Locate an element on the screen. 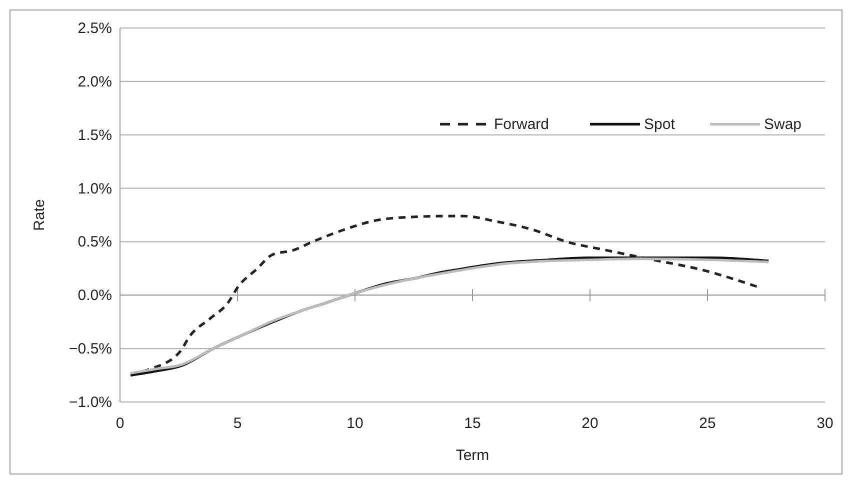 Image resolution: width=853 pixels, height=483 pixels. y-tick-label: 1.0% is located at coordinates (95, 189).